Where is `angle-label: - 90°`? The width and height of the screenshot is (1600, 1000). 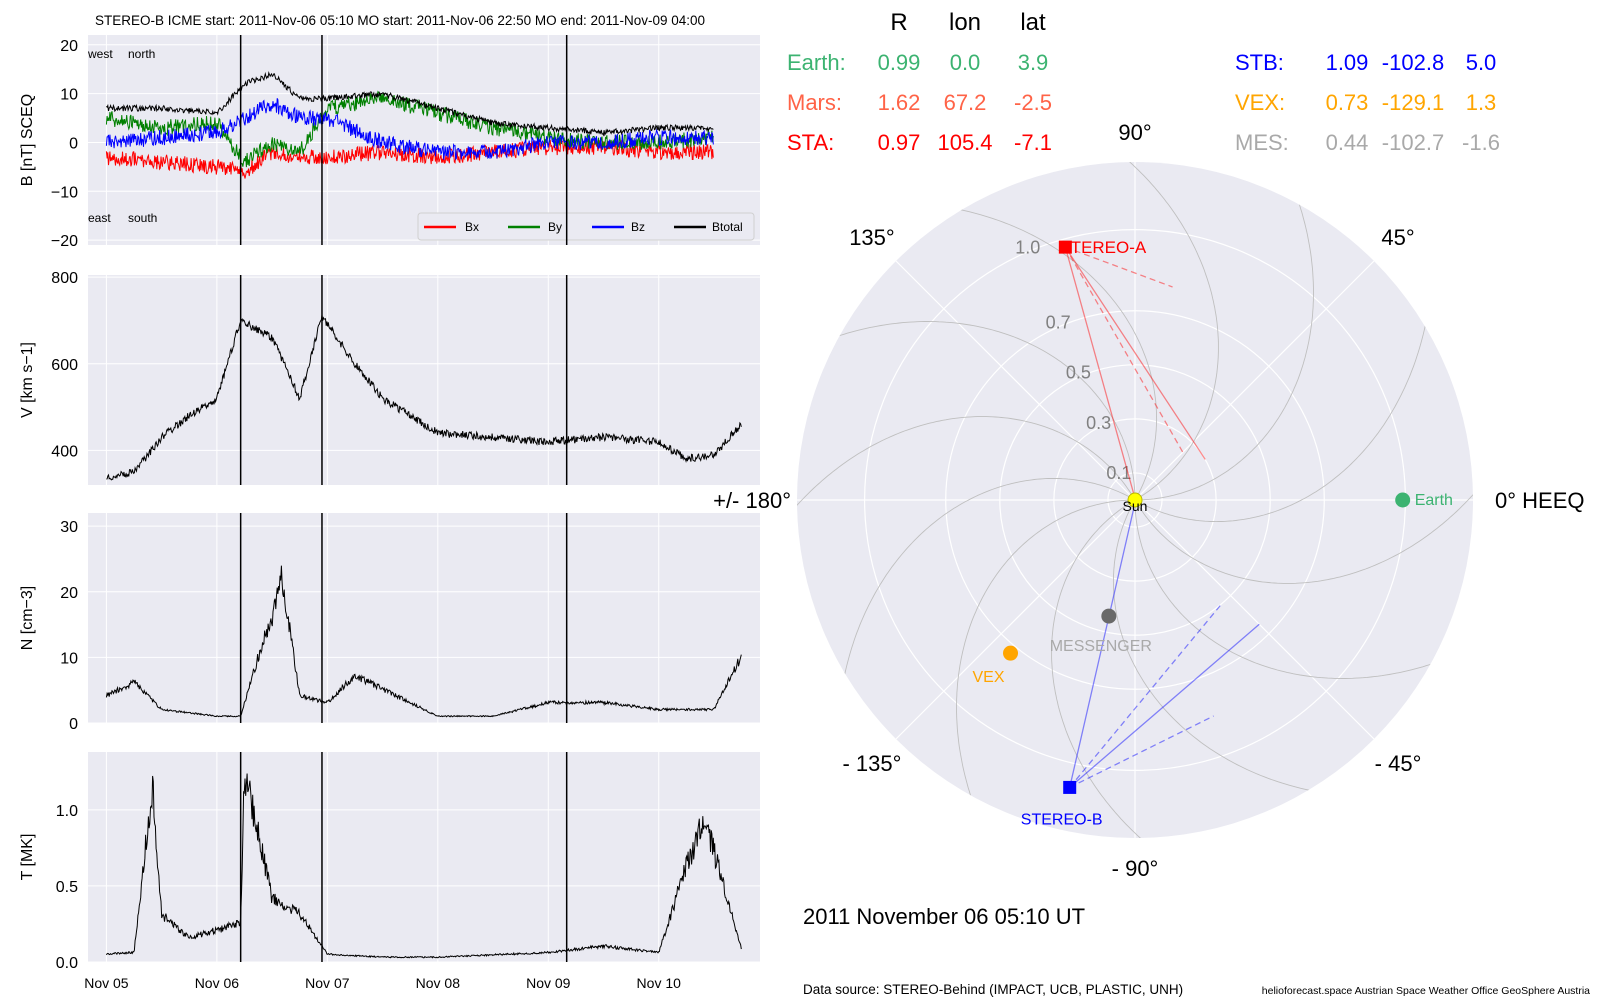 angle-label: - 90° is located at coordinates (1135, 868).